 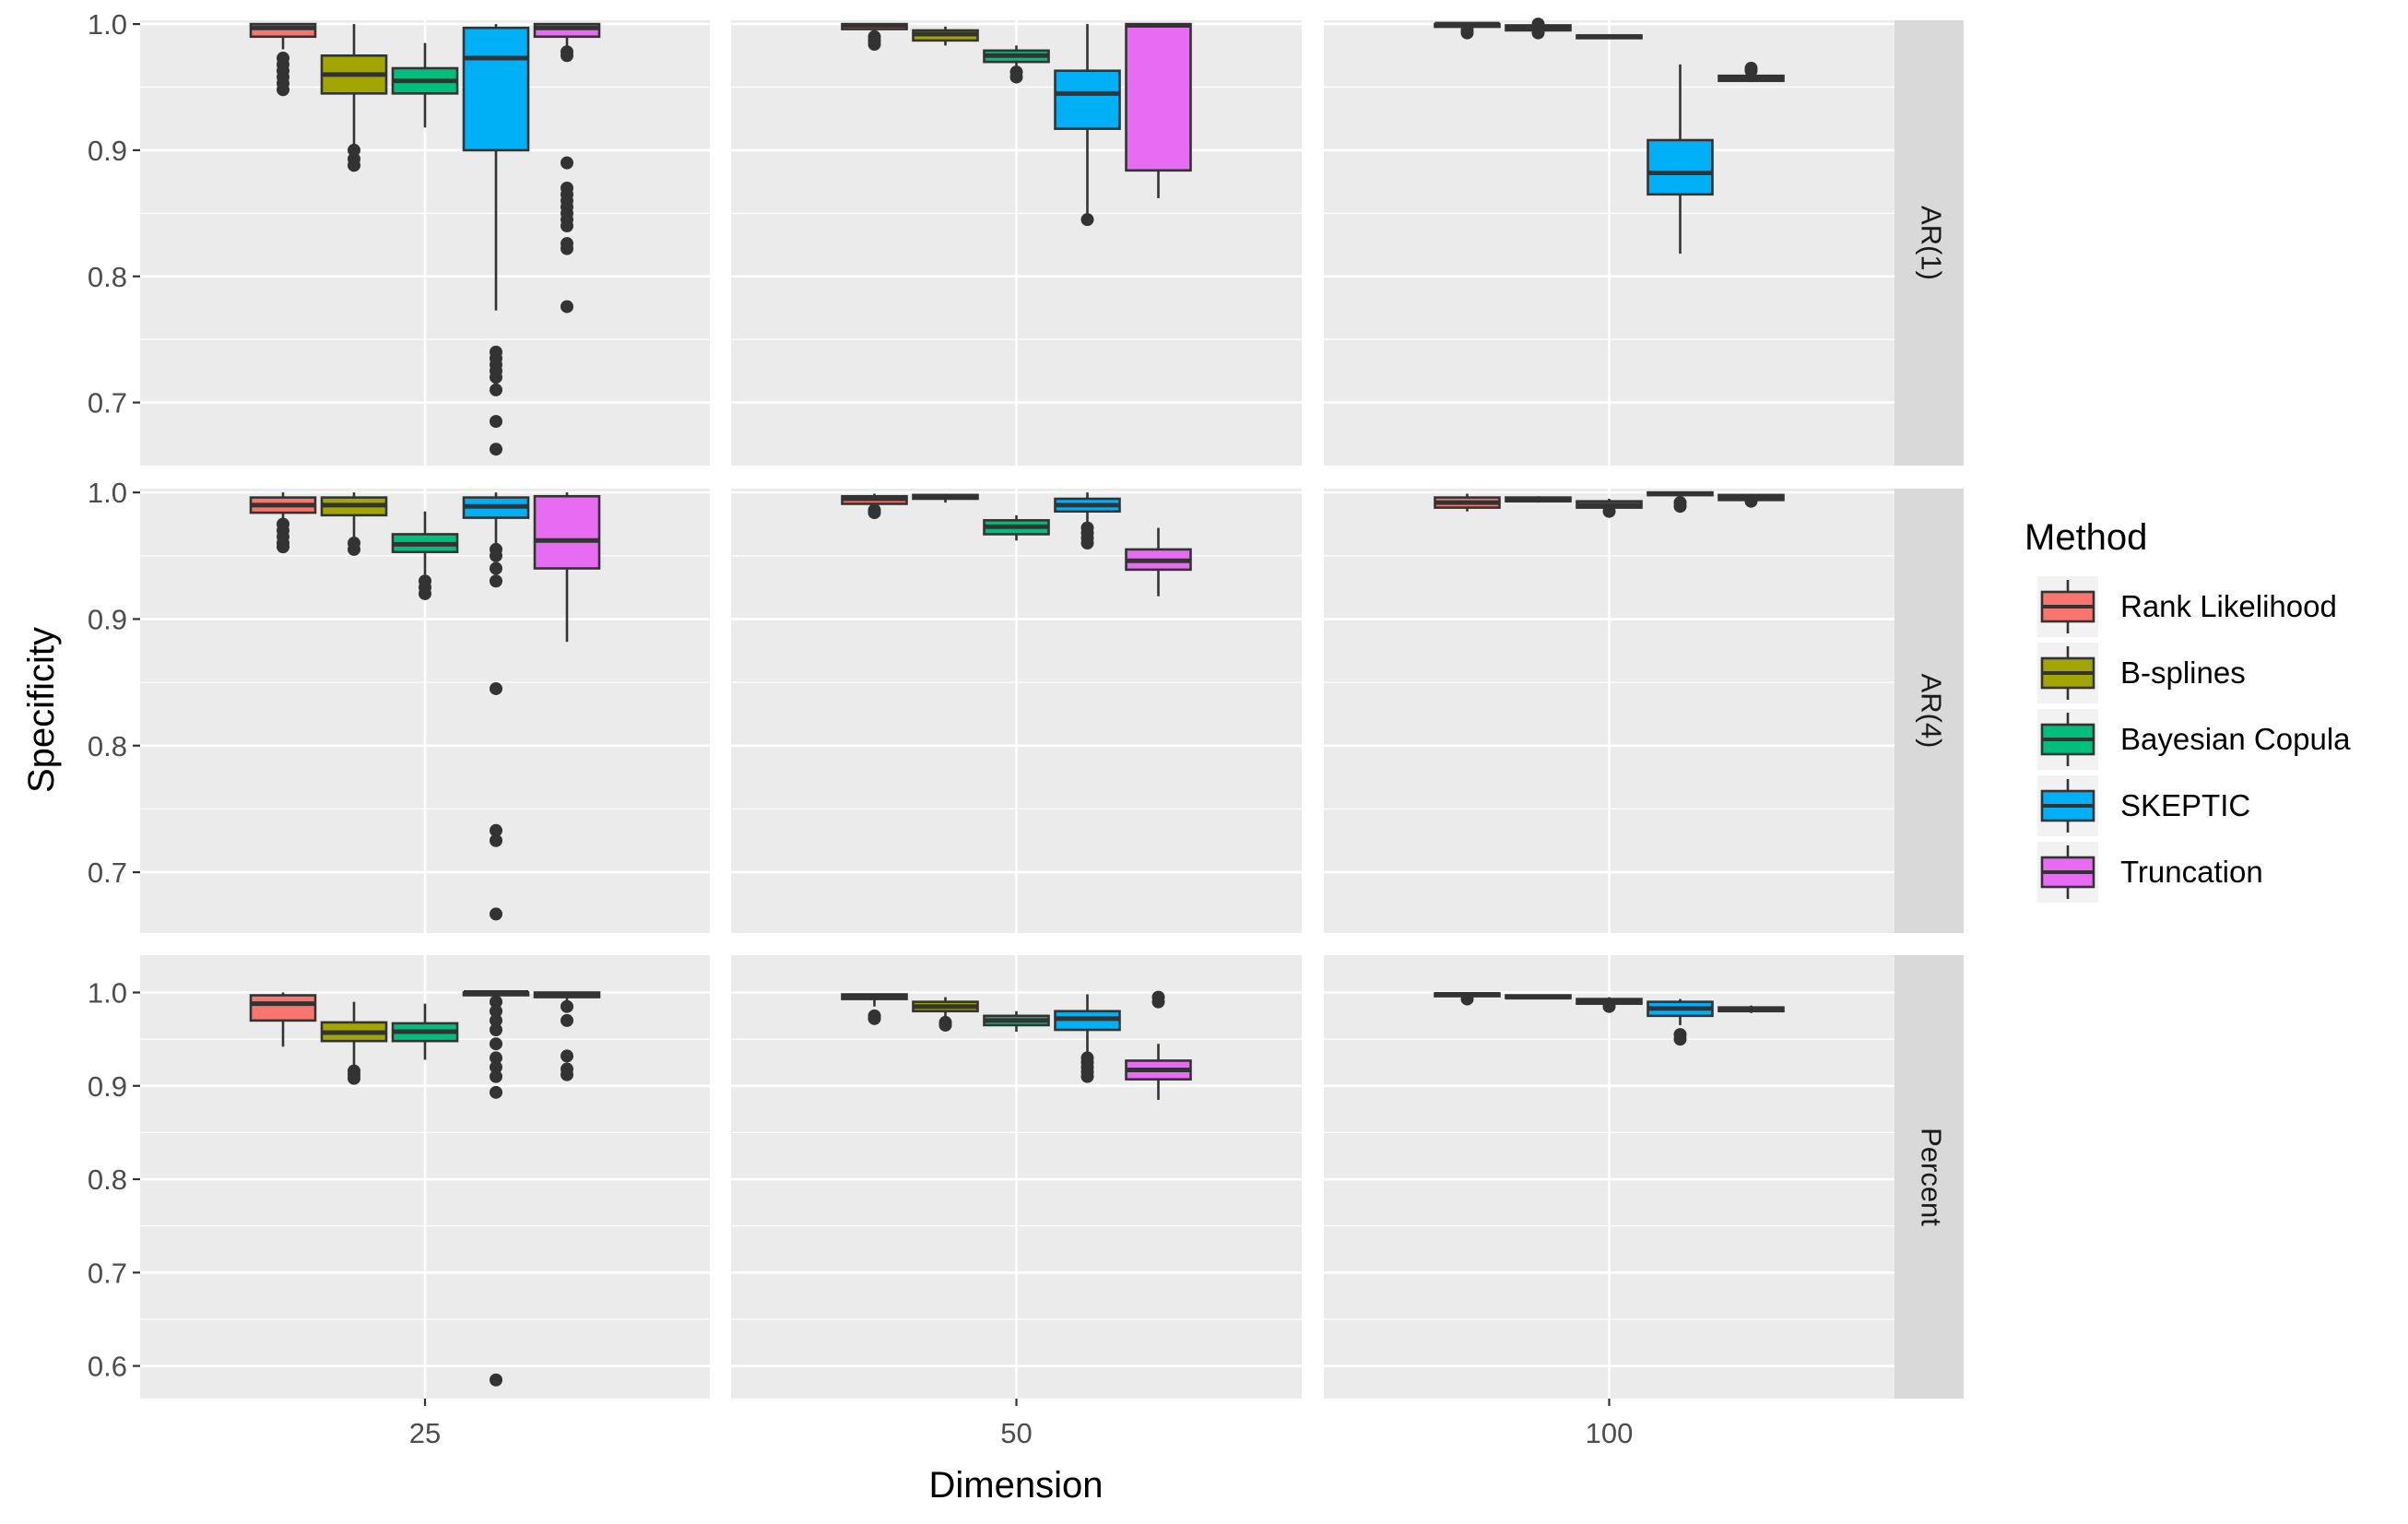 I want to click on legend-item-b-splines, so click(x=2068, y=673).